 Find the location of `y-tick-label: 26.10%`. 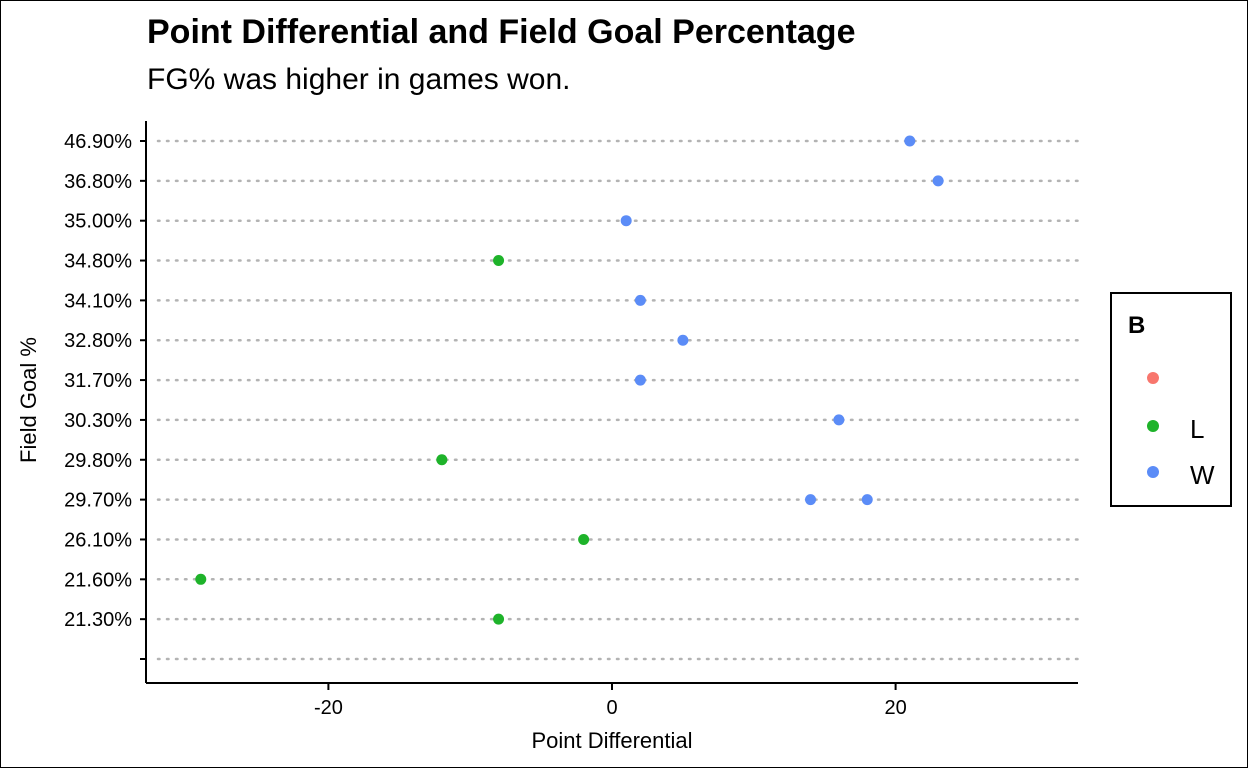

y-tick-label: 26.10% is located at coordinates (98, 540).